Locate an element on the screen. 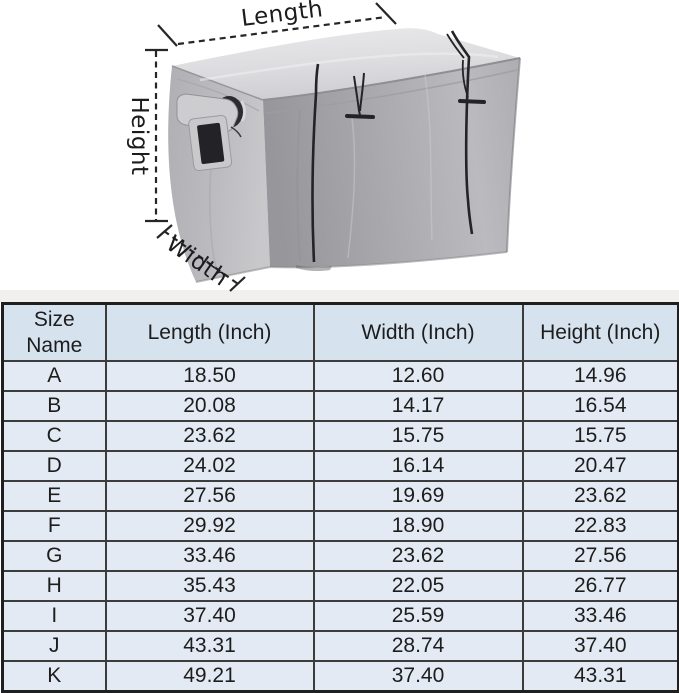  bottom-shadow is located at coordinates (314, 268).